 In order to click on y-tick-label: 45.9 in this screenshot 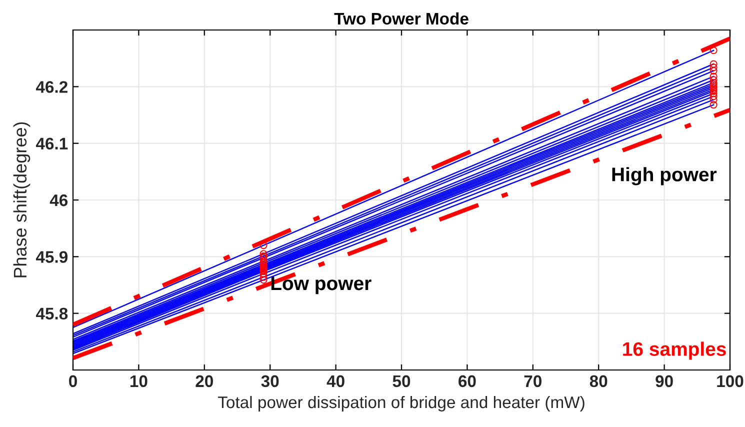, I will do `click(52, 257)`.